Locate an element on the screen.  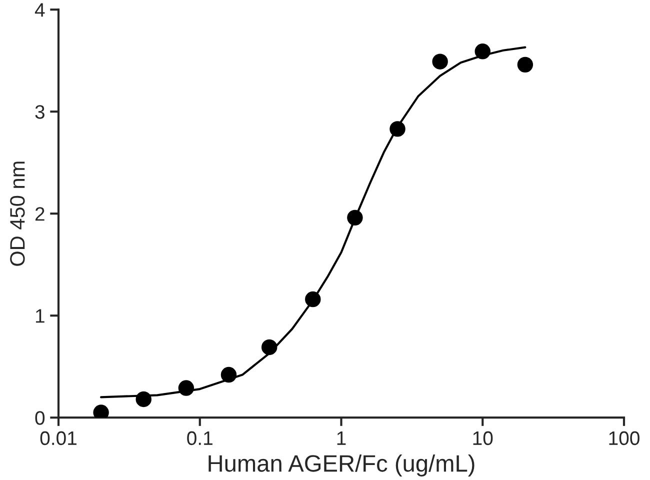
y-tick-label: 1 is located at coordinates (40, 316).